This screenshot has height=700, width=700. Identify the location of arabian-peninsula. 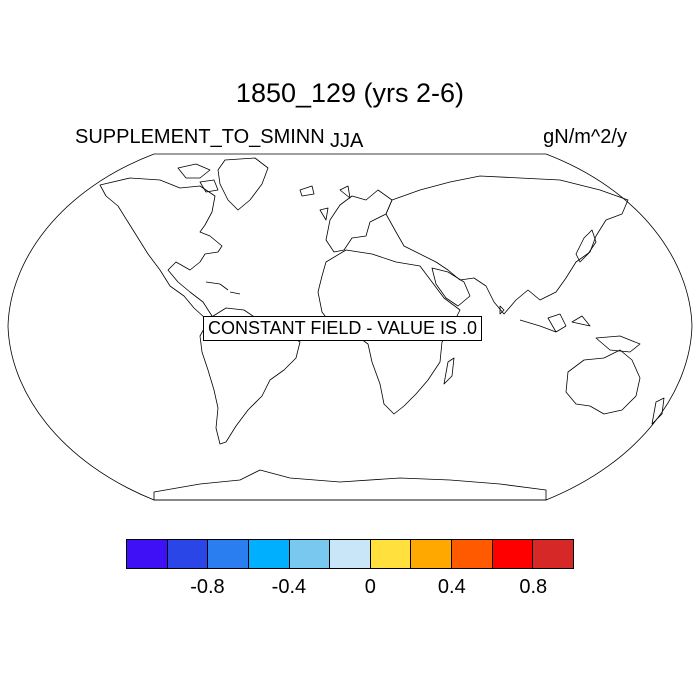
(451, 287).